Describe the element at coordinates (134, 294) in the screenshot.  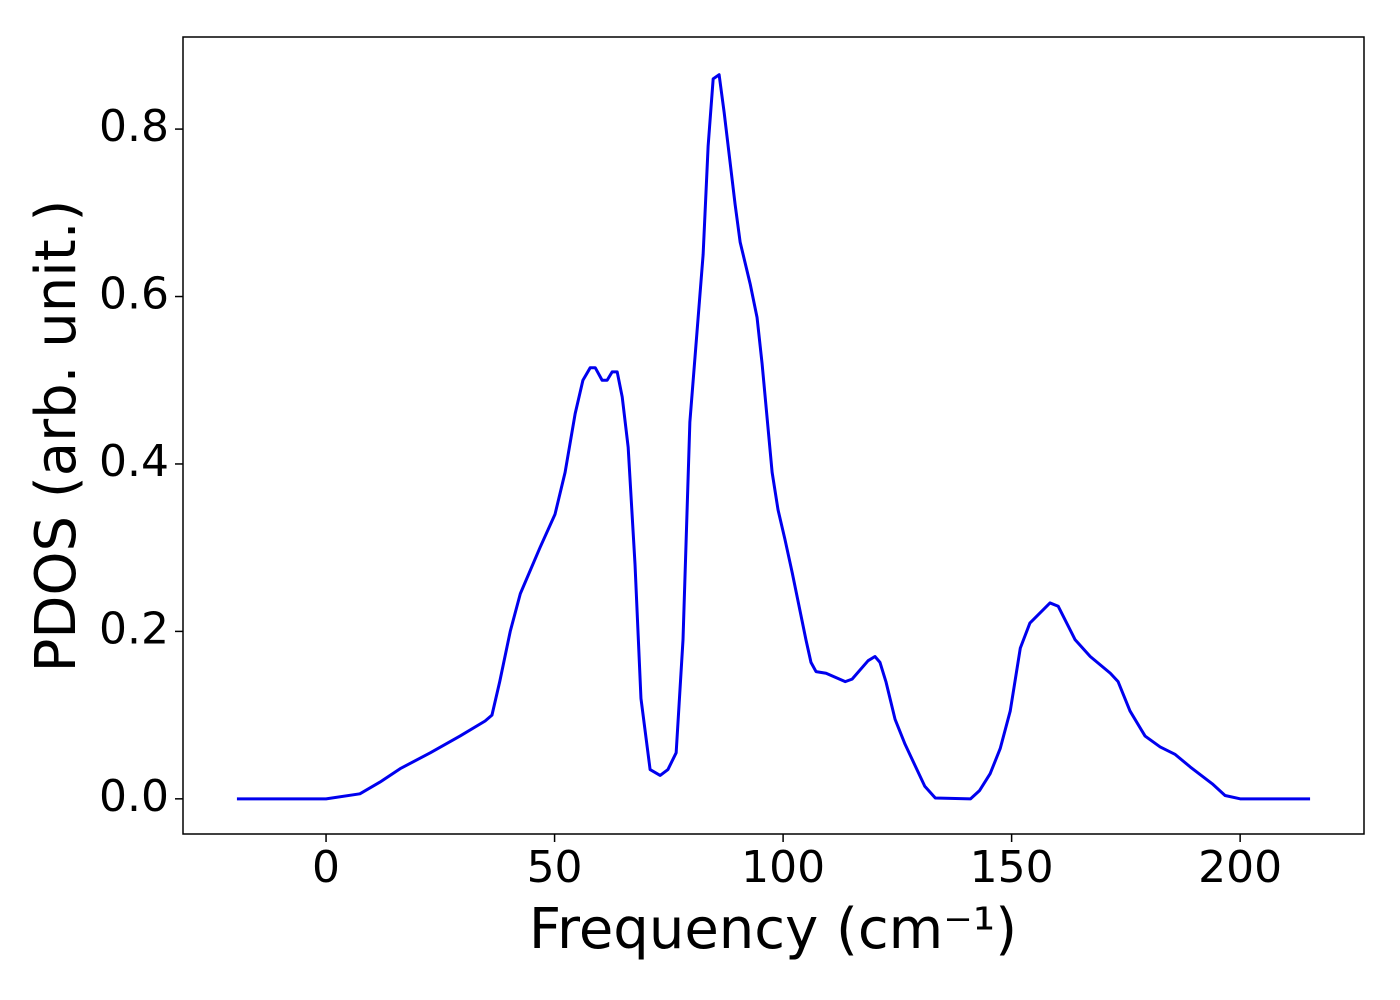
I see `y-tick-label: 0.6` at that location.